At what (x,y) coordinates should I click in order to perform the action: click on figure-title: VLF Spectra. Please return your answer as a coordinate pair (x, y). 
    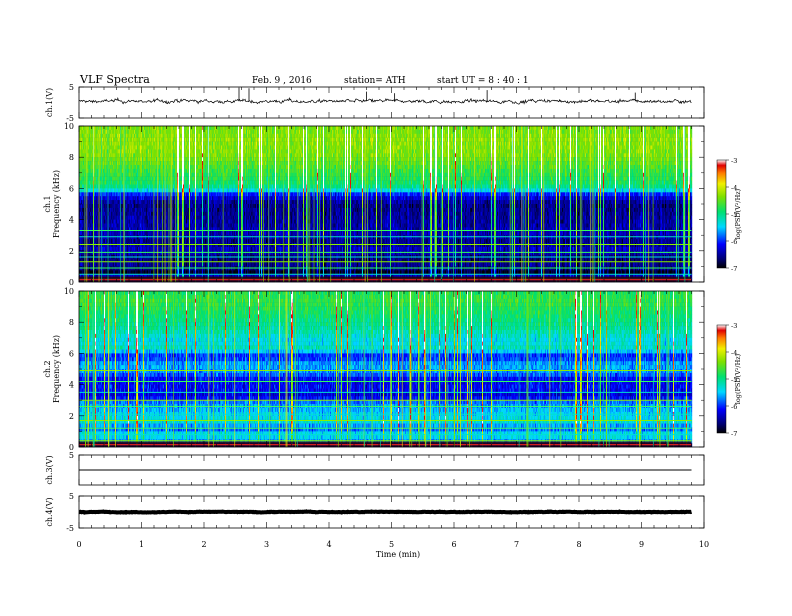
    Looking at the image, I should click on (114, 79).